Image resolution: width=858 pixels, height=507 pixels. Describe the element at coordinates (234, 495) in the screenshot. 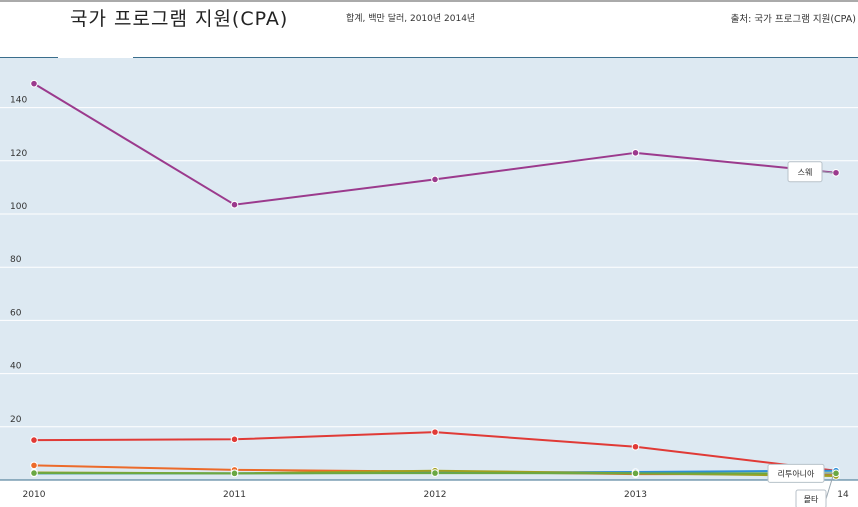

I see `x-tick-label-2011: 2011` at that location.